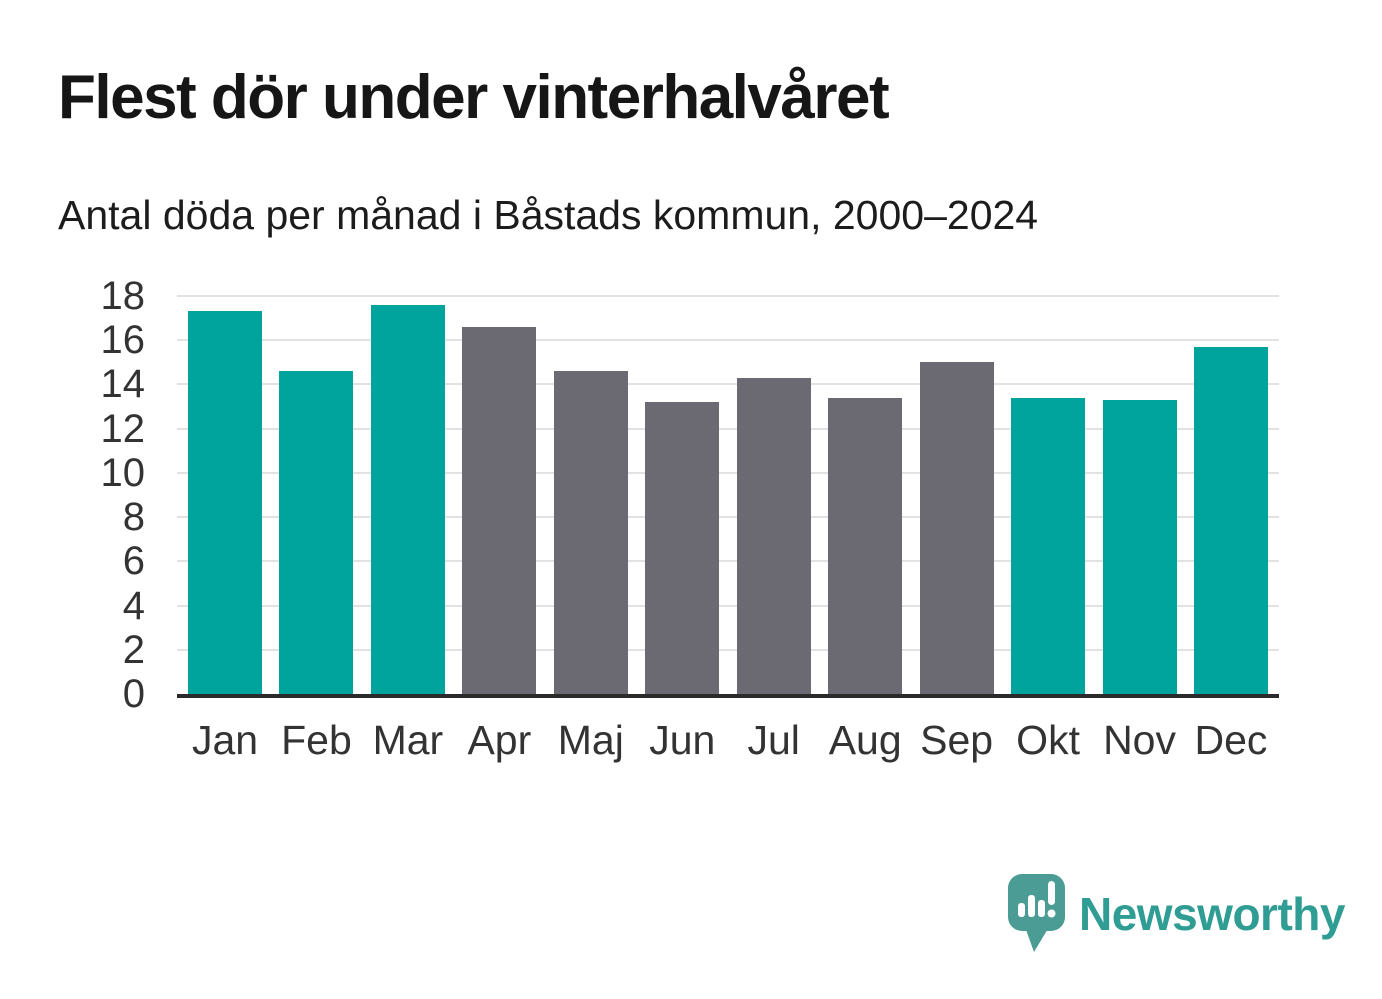 This screenshot has height=999, width=1382. What do you see at coordinates (133, 561) in the screenshot?
I see `y-tick-label-6: 6` at bounding box center [133, 561].